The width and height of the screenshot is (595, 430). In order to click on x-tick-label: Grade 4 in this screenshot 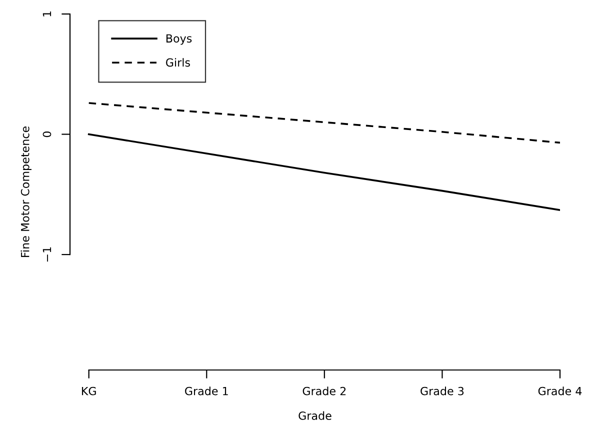, I will do `click(560, 391)`.